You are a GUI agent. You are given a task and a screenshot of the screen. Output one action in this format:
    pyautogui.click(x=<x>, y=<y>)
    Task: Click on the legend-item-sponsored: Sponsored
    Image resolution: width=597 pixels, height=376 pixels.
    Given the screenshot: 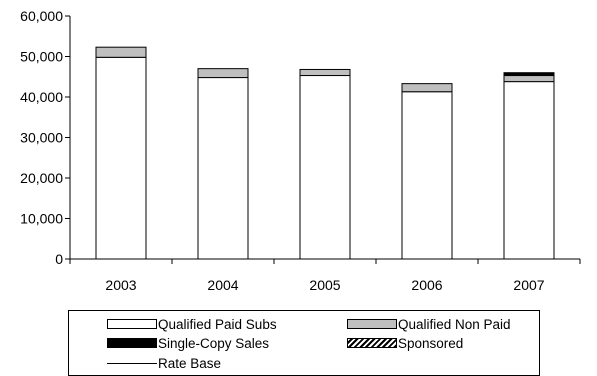 What is the action you would take?
    pyautogui.click(x=405, y=343)
    